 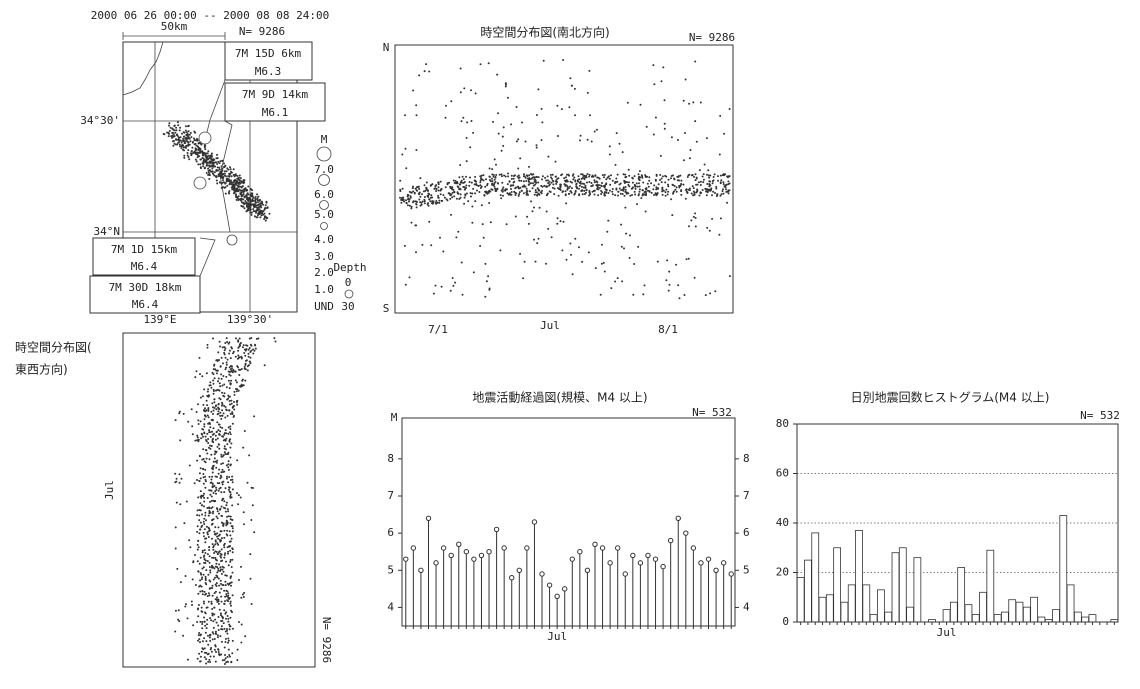 What do you see at coordinates (268, 61) in the screenshot?
I see `event-box` at bounding box center [268, 61].